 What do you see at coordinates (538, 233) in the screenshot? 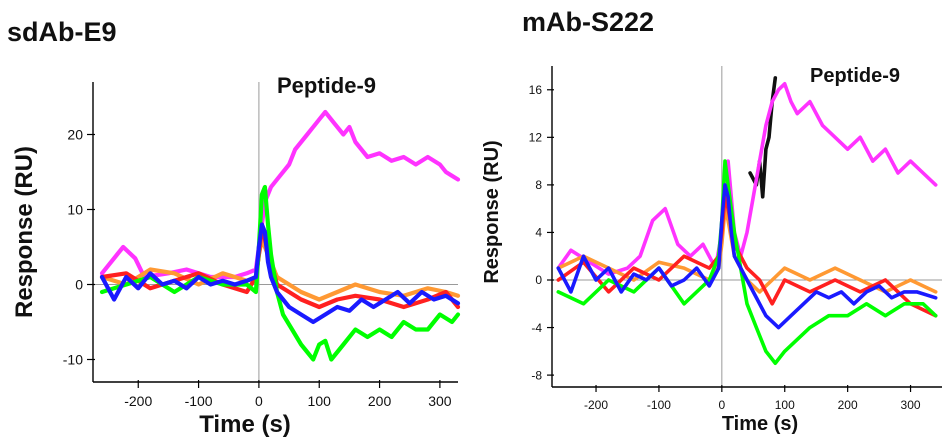
I see `y-tick-label: 4` at bounding box center [538, 233].